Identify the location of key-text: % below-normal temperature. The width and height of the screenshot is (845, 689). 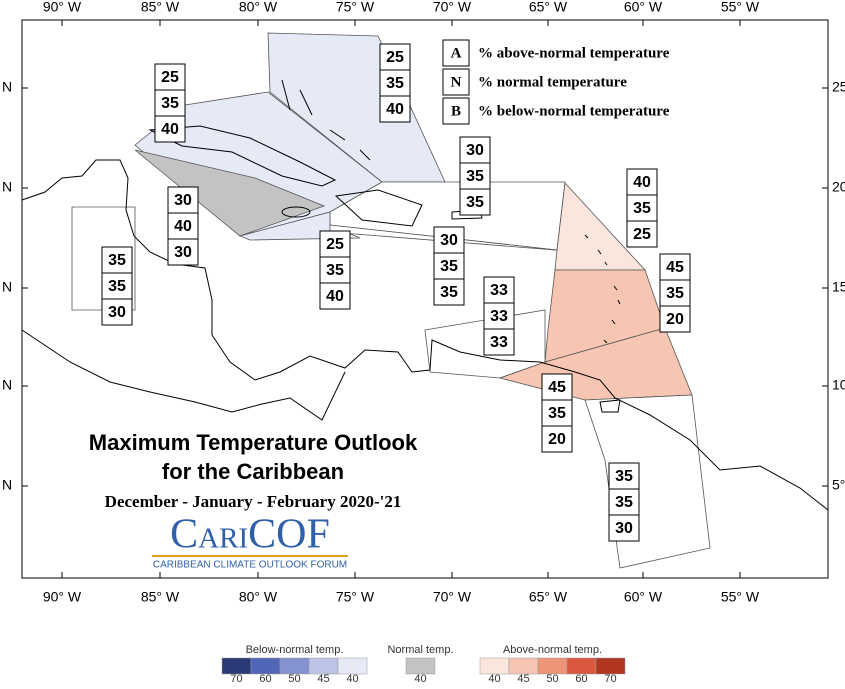
(574, 111).